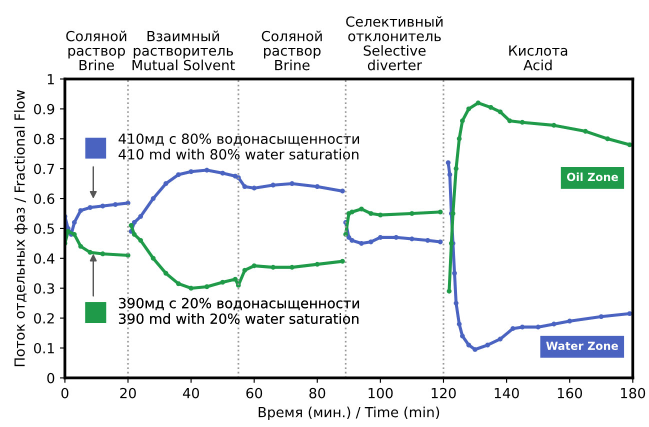 The height and width of the screenshot is (427, 649). I want to click on y-tick-label: 0.1, so click(44, 348).